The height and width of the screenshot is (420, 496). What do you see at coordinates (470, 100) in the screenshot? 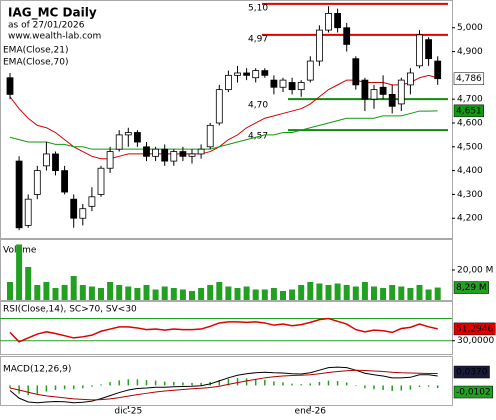
I see `y-tick-label: 4,700` at bounding box center [470, 100].